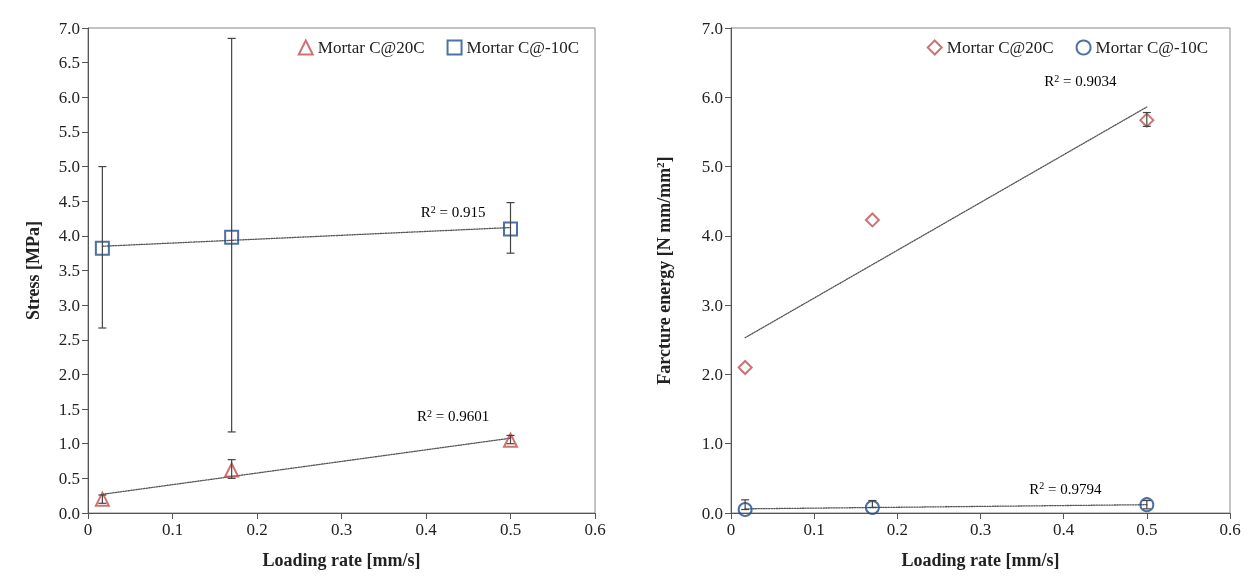  Describe the element at coordinates (69, 270) in the screenshot. I see `y-tick-label: 3.5` at that location.